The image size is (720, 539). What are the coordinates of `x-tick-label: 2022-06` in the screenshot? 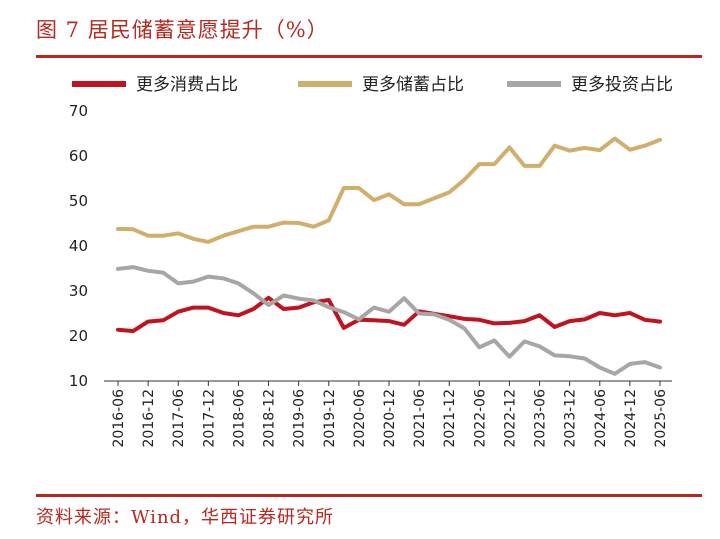 It's located at (480, 418).